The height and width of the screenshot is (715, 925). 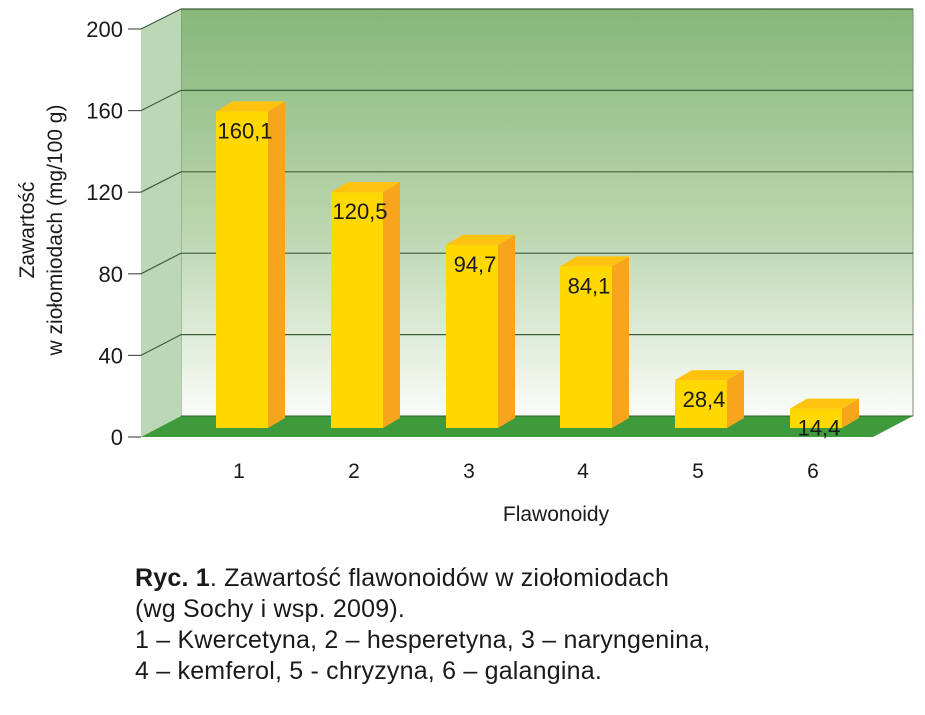 What do you see at coordinates (27, 230) in the screenshot?
I see `y-axis-label-line1: Zawartość` at bounding box center [27, 230].